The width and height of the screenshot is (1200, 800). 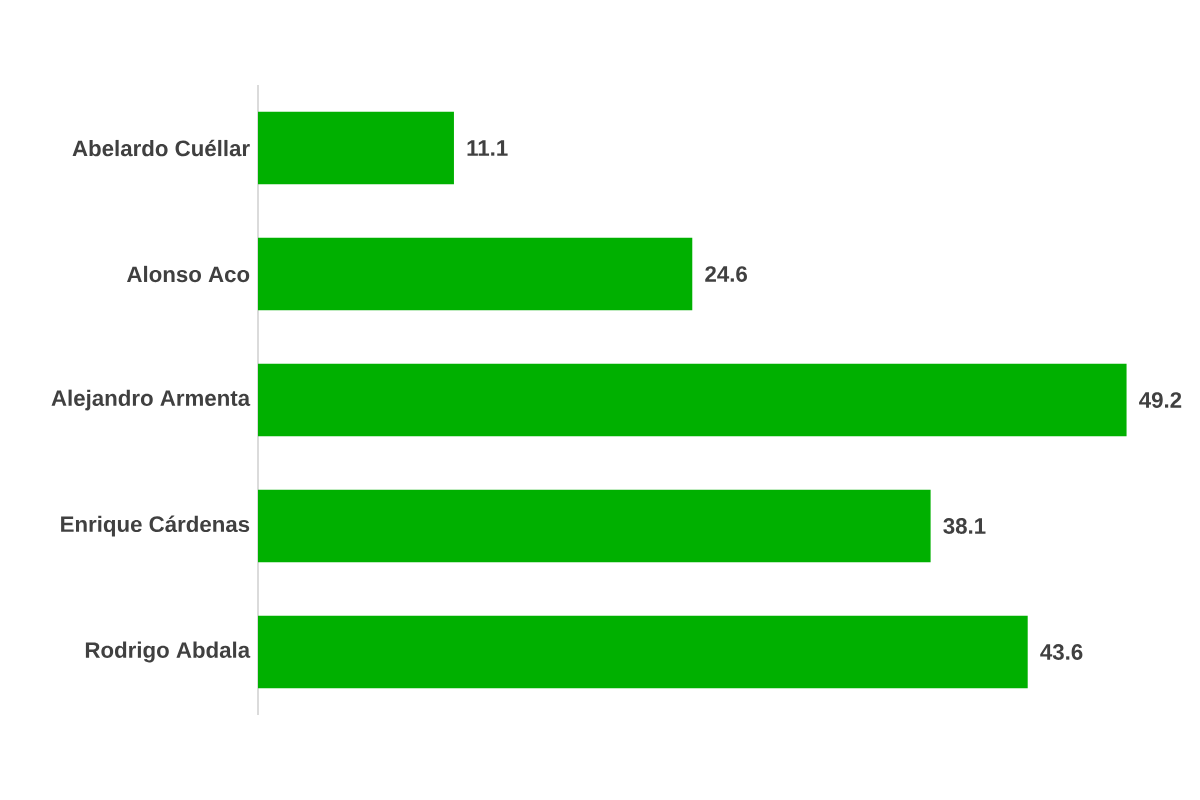 What do you see at coordinates (1061, 652) in the screenshot?
I see `data-label: 43.6` at bounding box center [1061, 652].